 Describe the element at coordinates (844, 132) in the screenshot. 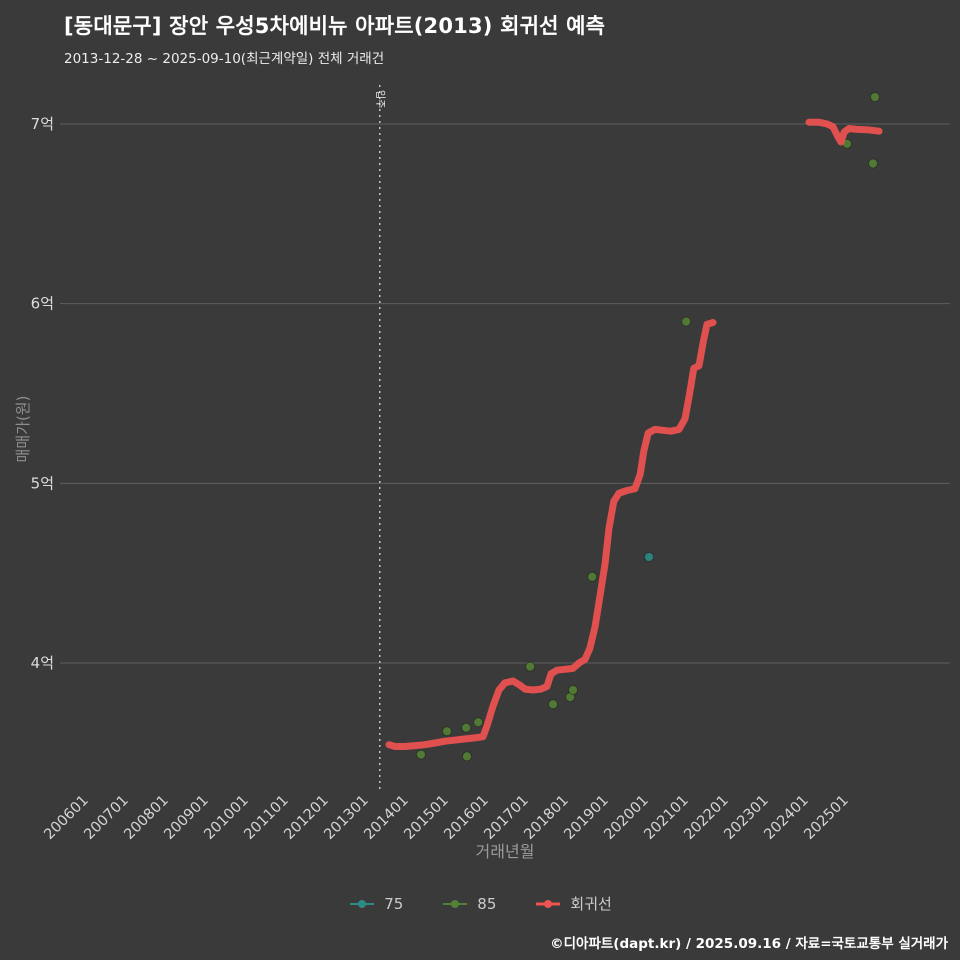

I see `regression-line` at that location.